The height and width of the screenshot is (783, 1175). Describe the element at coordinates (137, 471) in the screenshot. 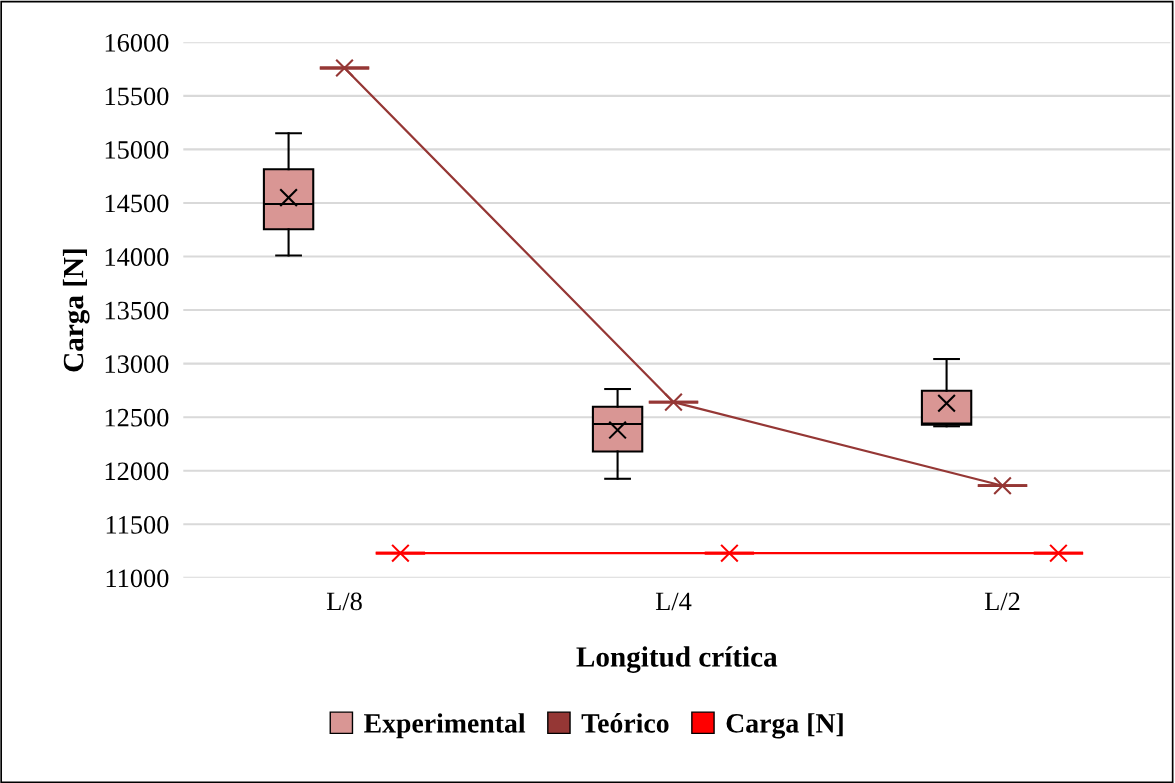

I see `y-tick-label: 12000` at that location.